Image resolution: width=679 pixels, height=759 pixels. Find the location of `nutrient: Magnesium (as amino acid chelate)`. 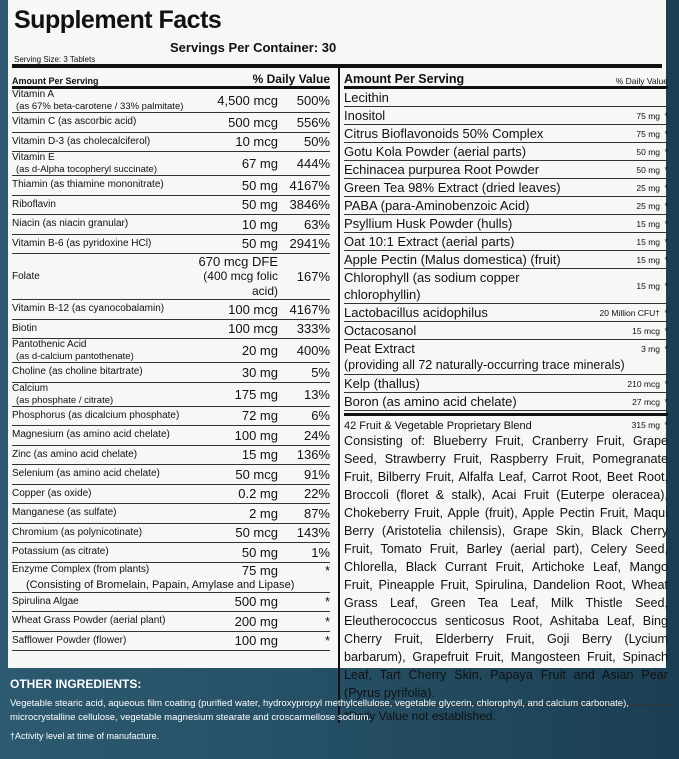

nutrient: Magnesium (as amino acid chelate) is located at coordinates (99, 435).